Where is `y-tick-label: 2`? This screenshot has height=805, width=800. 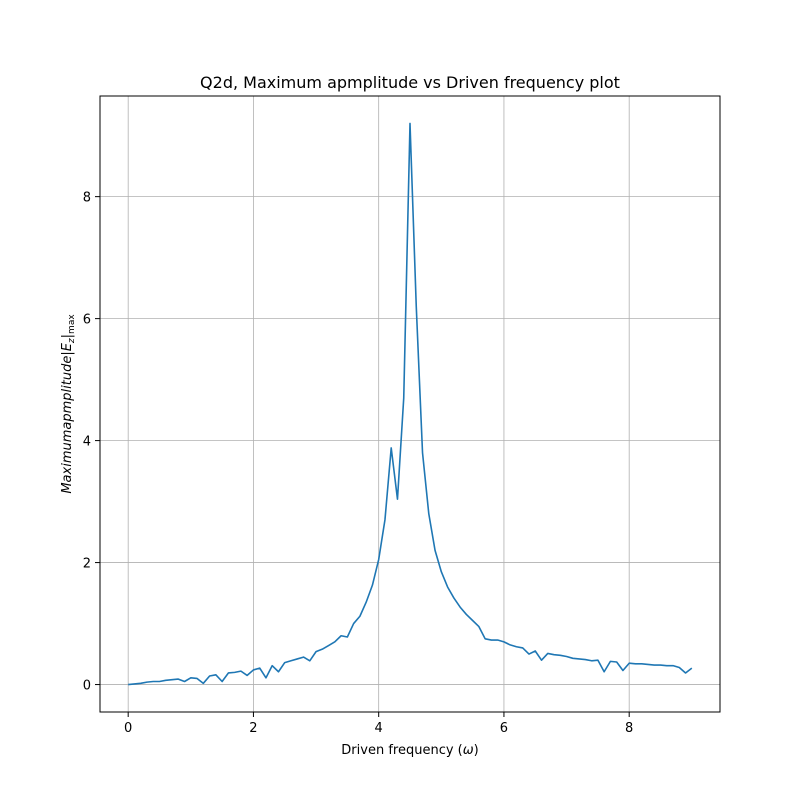 y-tick-label: 2 is located at coordinates (87, 564).